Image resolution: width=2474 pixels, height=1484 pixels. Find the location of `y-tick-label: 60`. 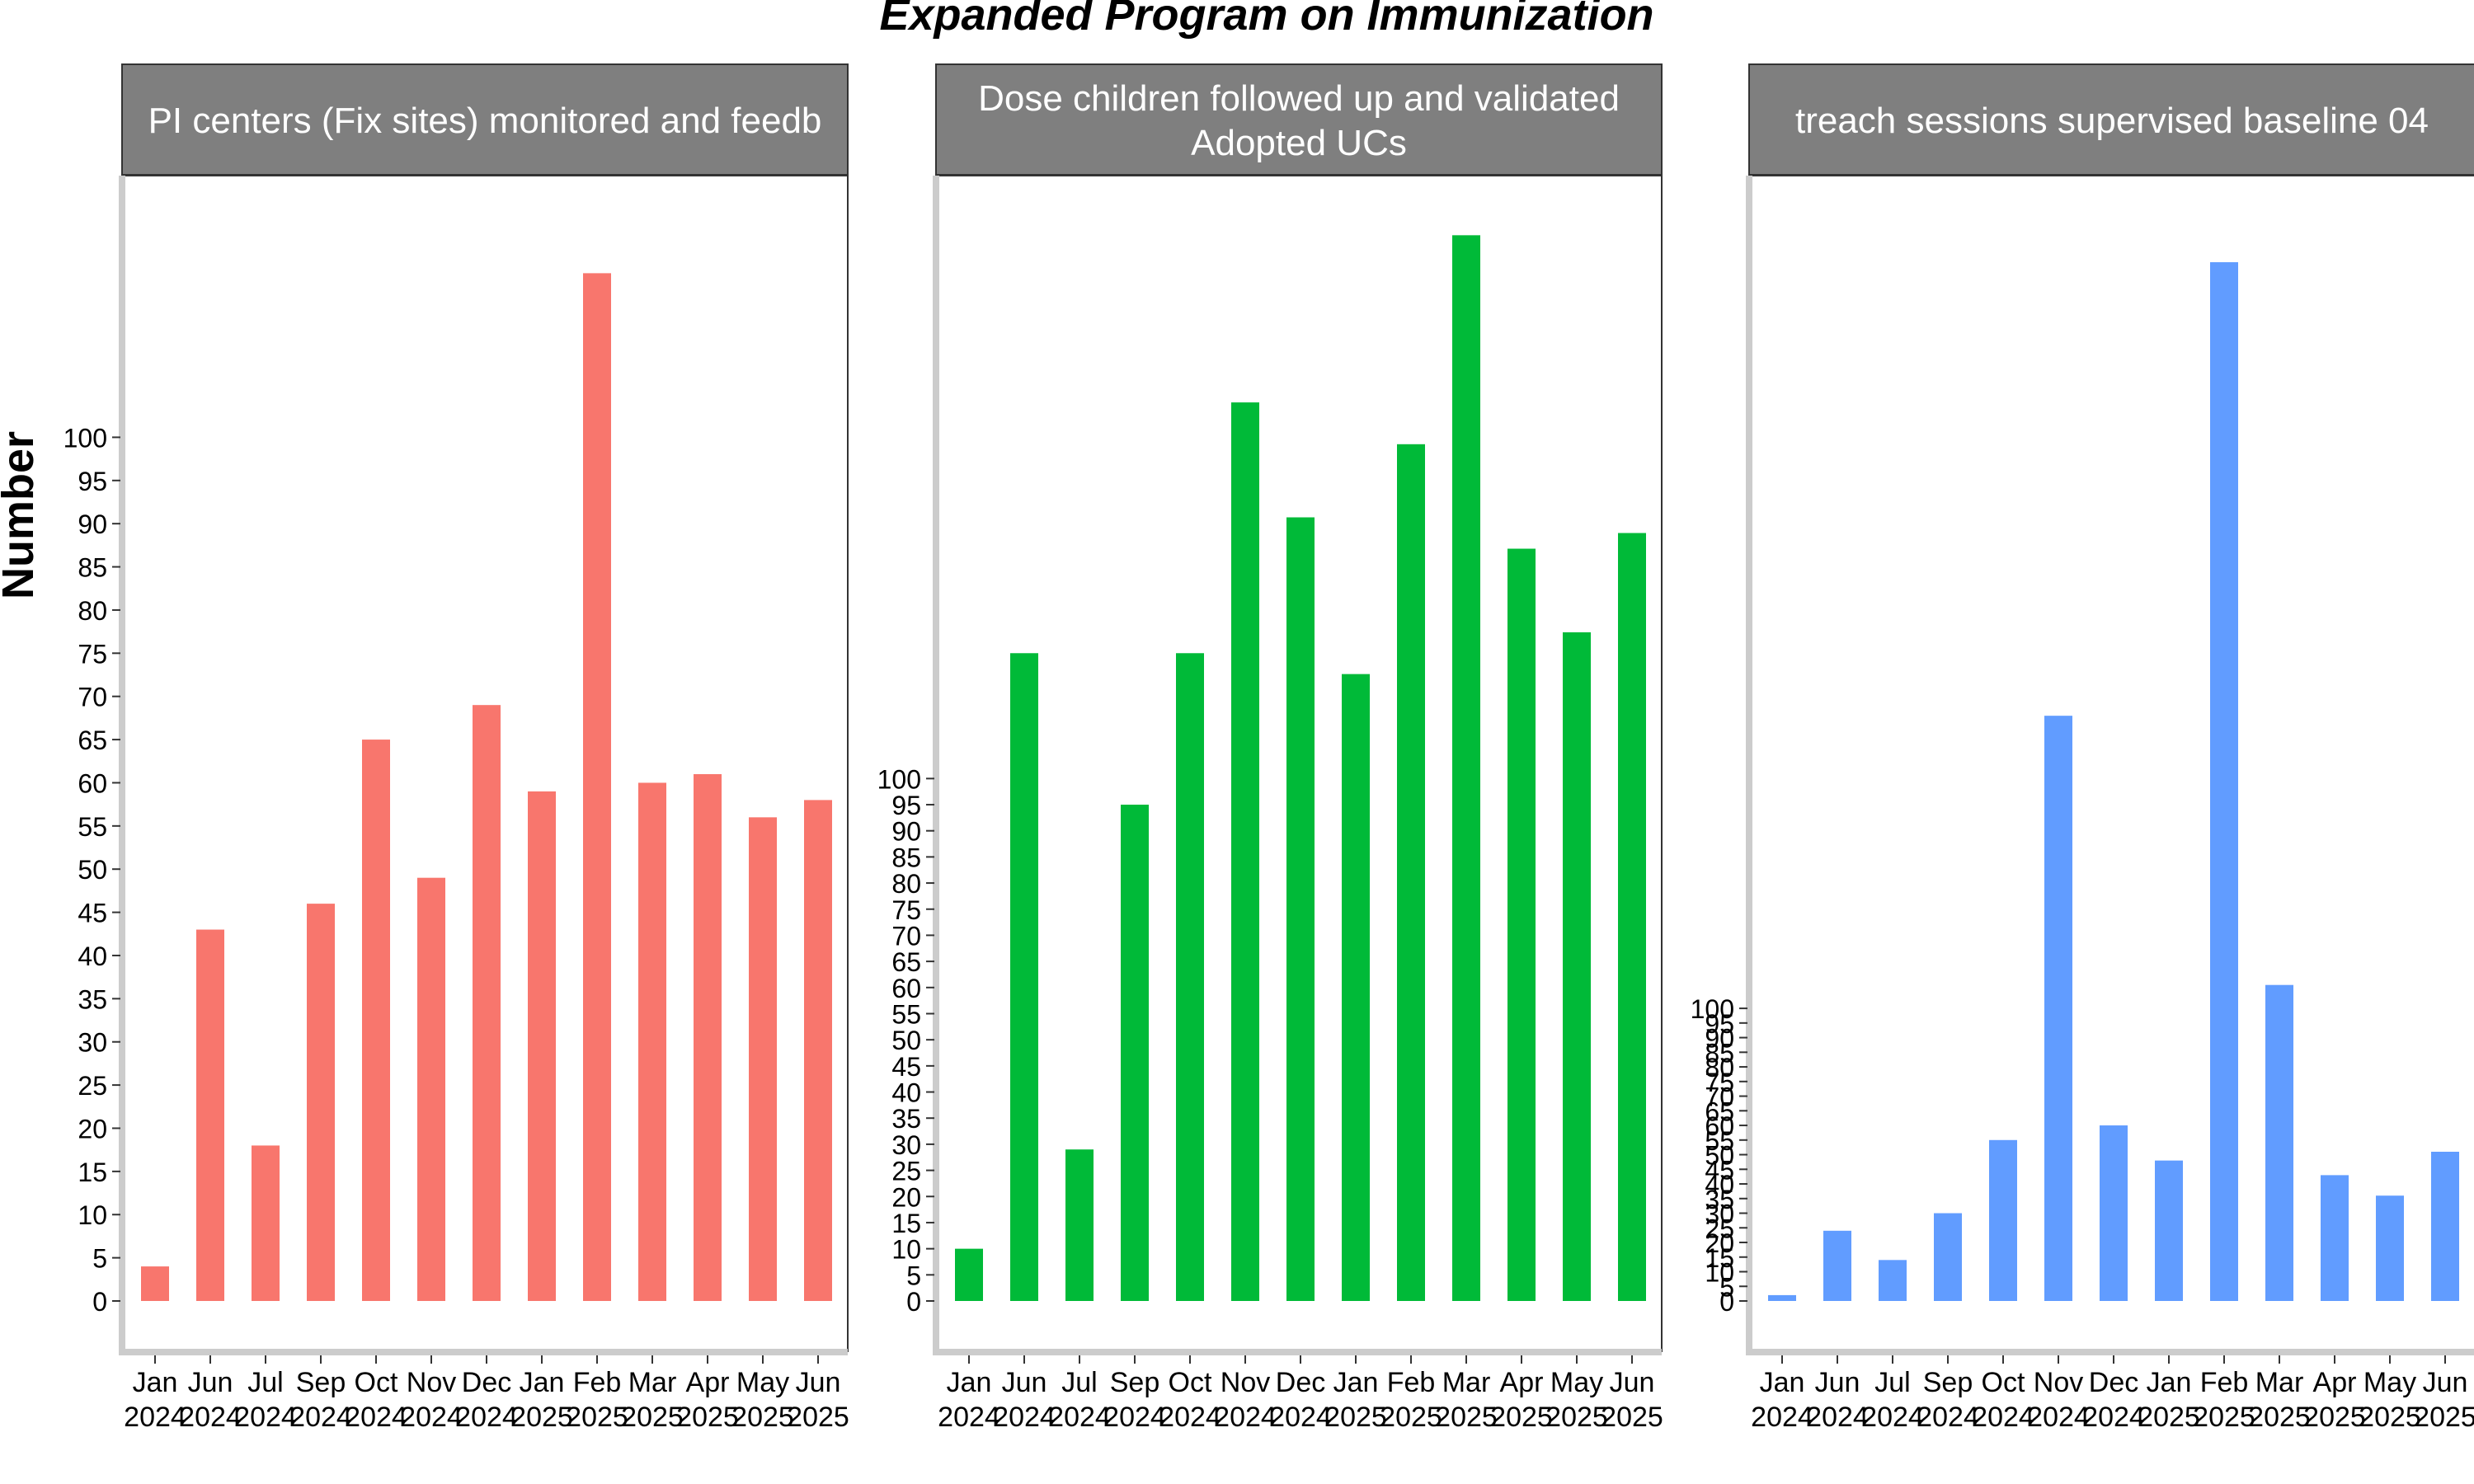

y-tick-label: 60 is located at coordinates (92, 783).